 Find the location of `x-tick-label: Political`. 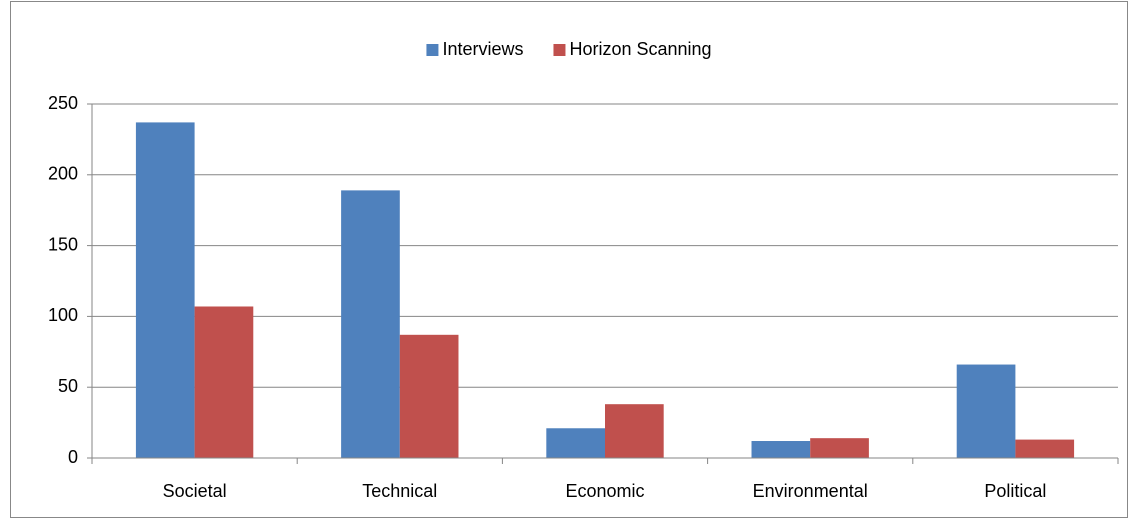

x-tick-label: Political is located at coordinates (1015, 491).